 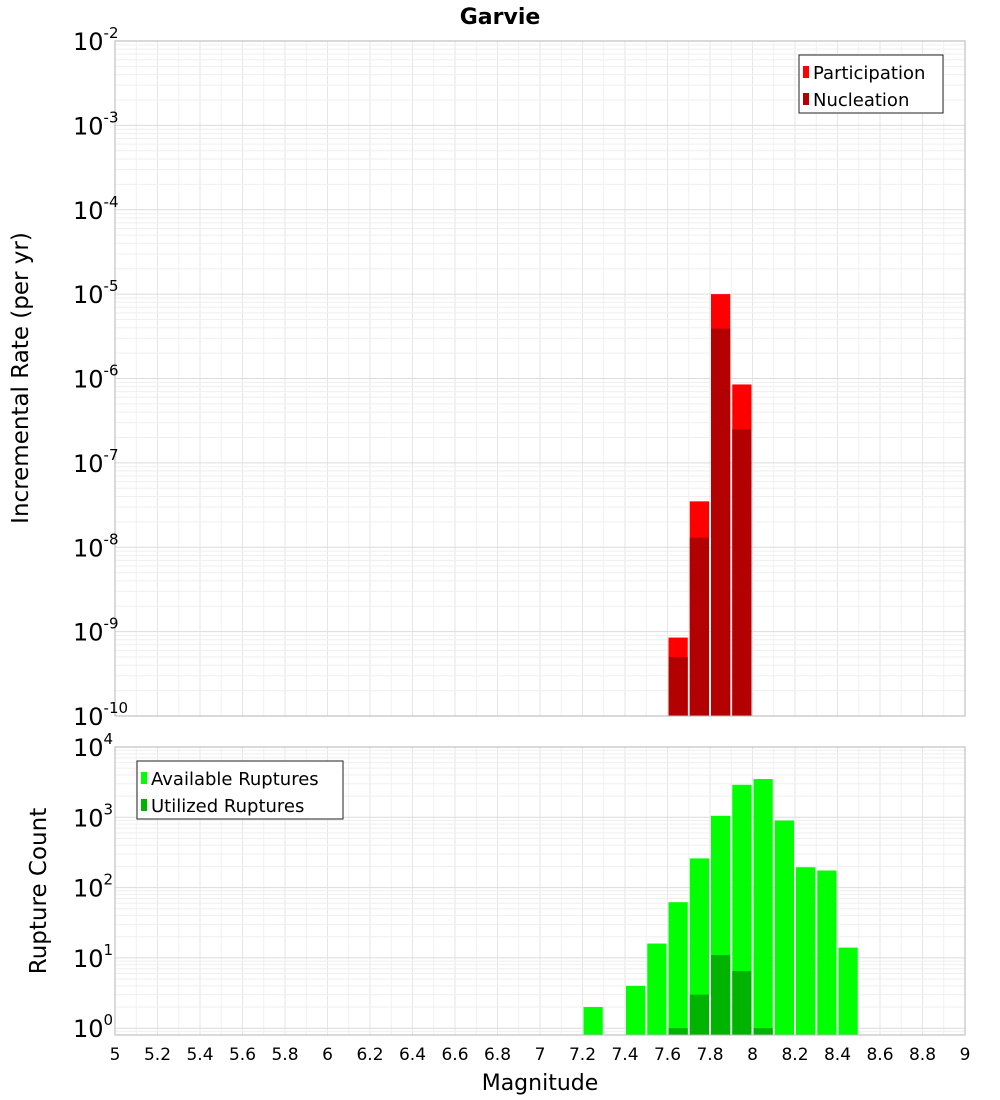 I want to click on y-tick-label: 10⁻², so click(x=96, y=40).